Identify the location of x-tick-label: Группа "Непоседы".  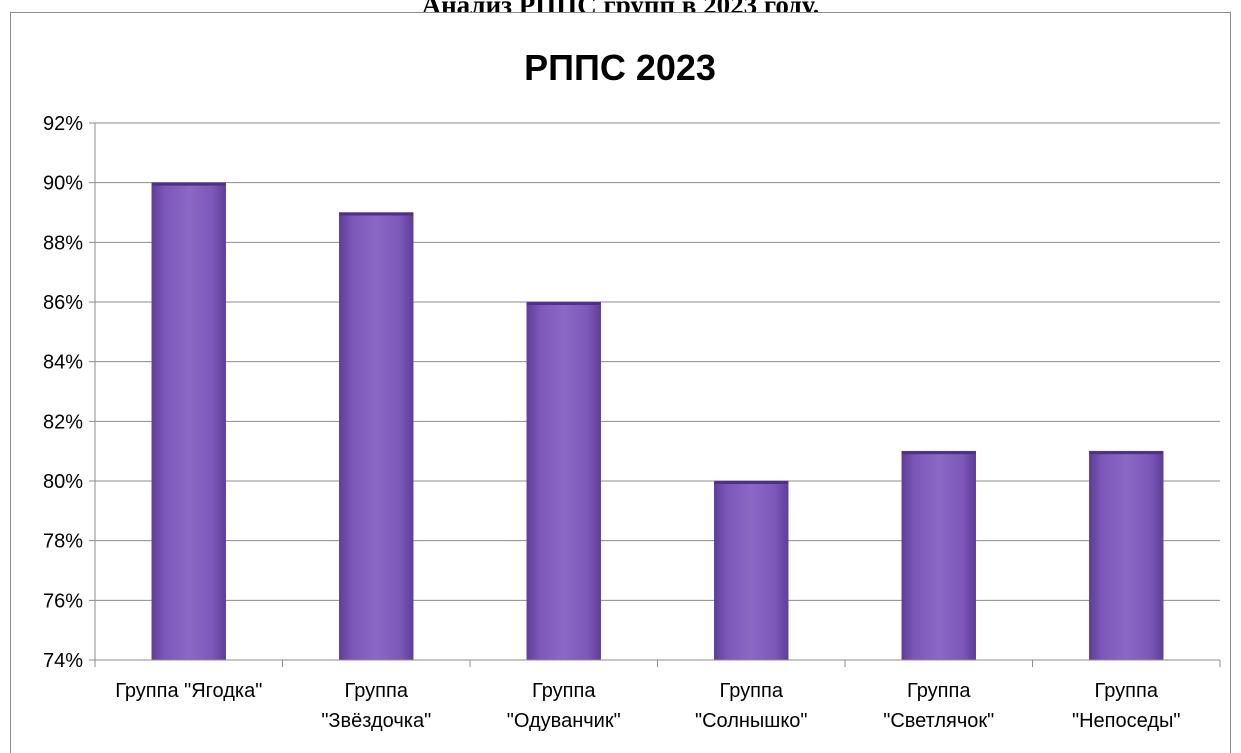
(1126, 706).